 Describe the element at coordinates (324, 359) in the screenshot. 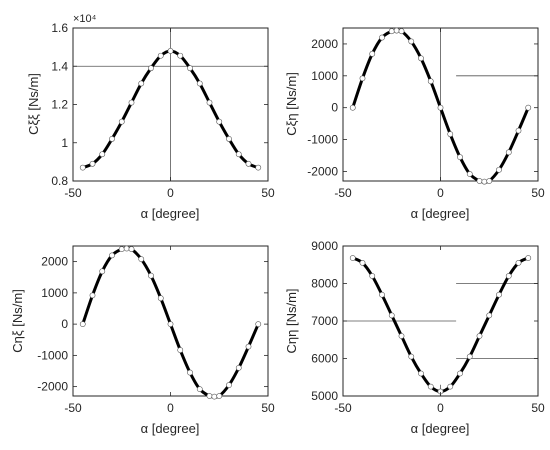

I see `y-tick-label: 6000` at that location.